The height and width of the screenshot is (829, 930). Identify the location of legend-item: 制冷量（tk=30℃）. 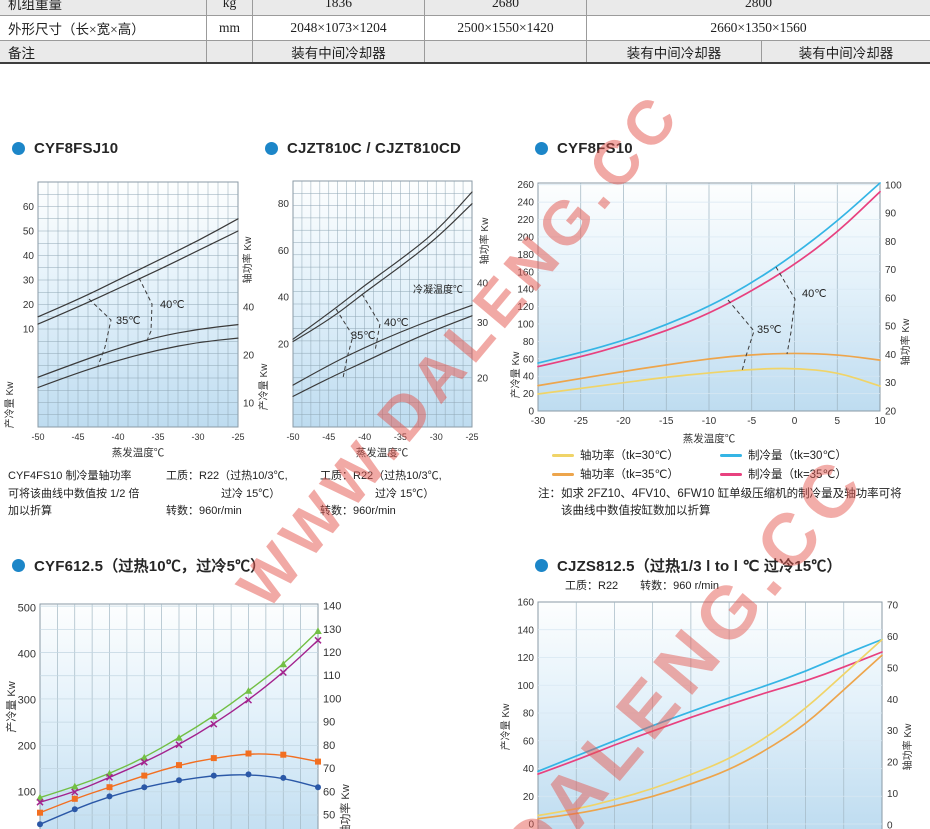
(783, 455).